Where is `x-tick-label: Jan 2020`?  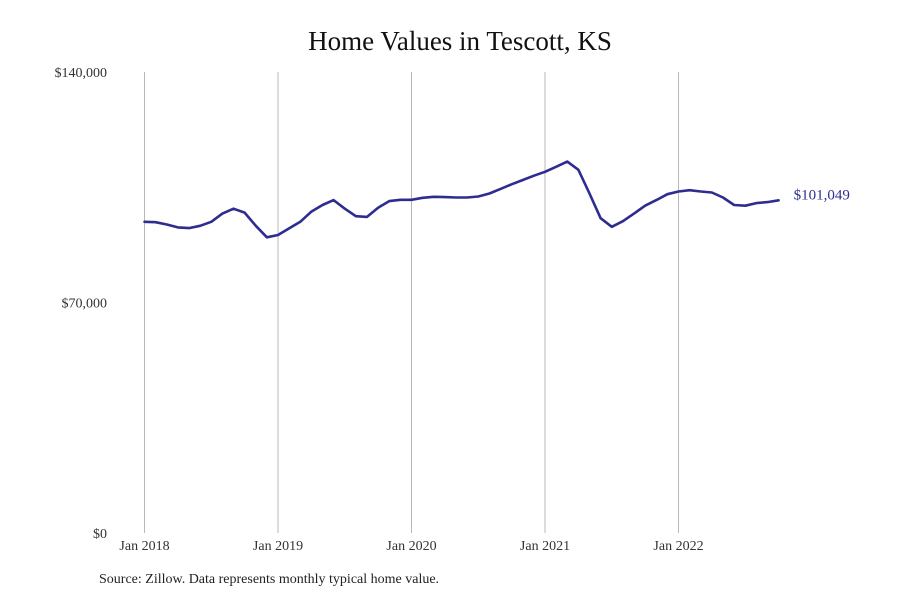
x-tick-label: Jan 2020 is located at coordinates (411, 546).